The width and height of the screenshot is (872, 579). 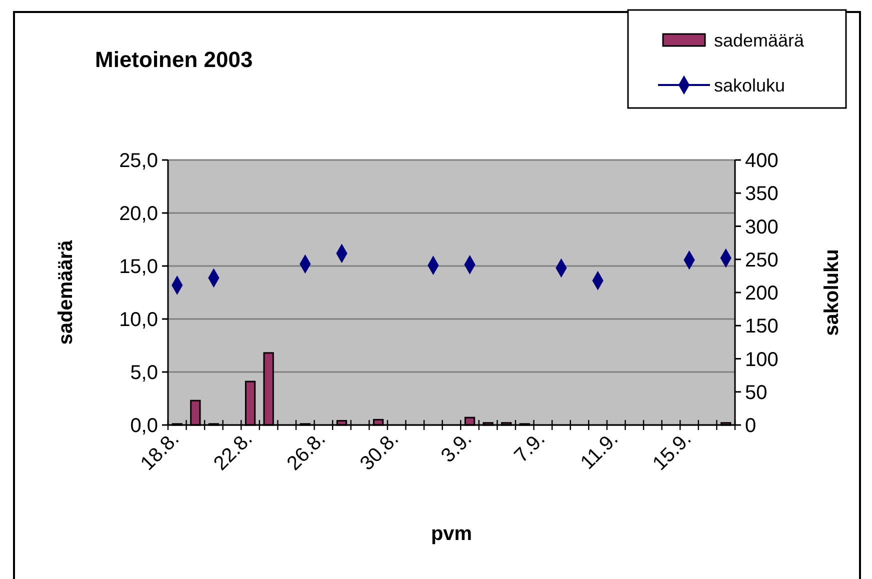 What do you see at coordinates (144, 426) in the screenshot?
I see `y-tick-label: 0,0` at bounding box center [144, 426].